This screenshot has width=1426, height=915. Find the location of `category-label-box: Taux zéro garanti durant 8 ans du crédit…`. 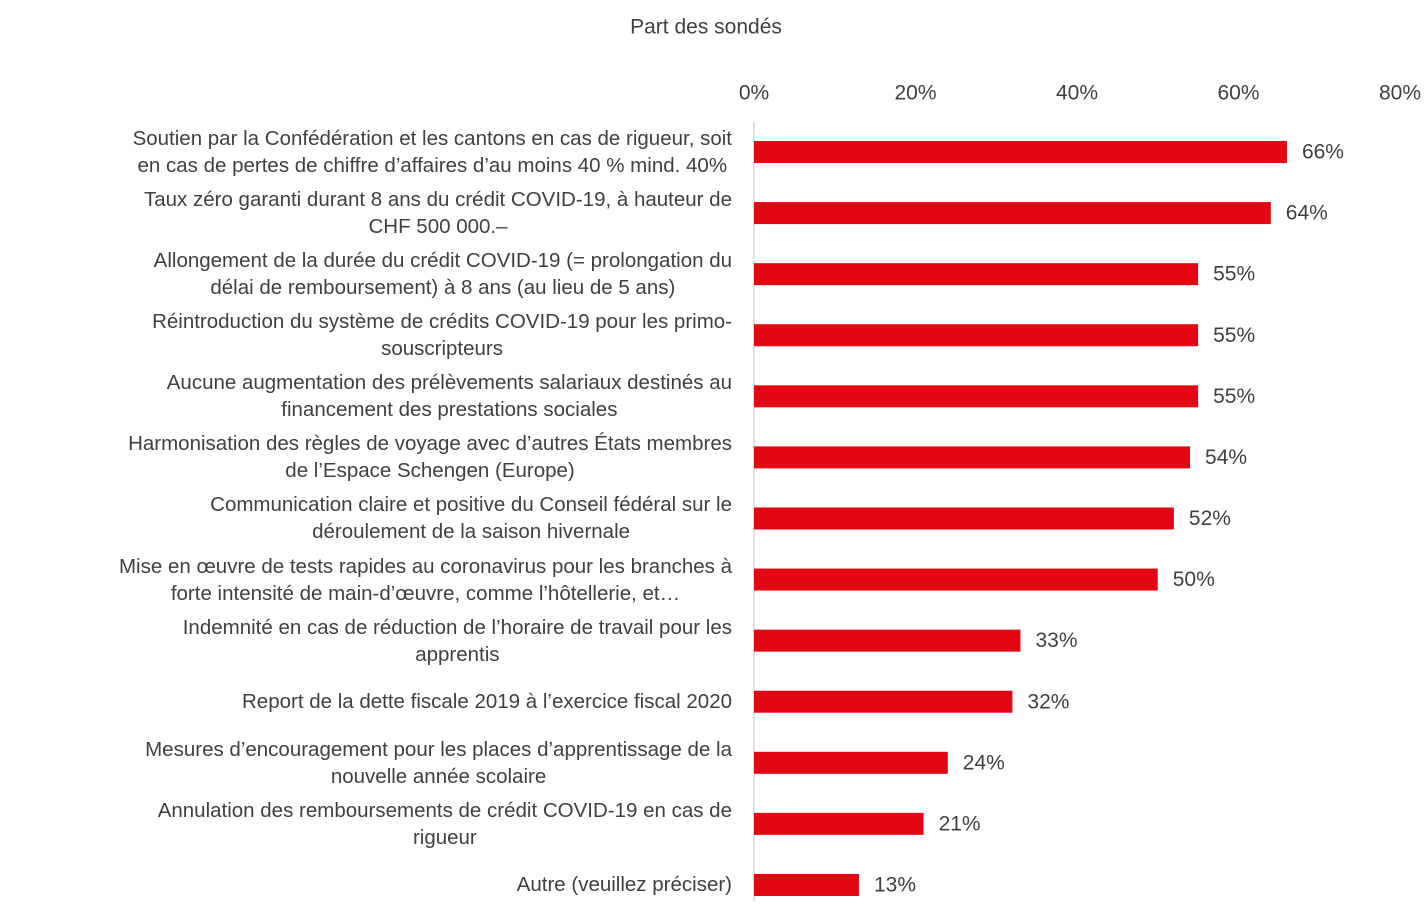

category-label-box: Taux zéro garanti durant 8 ans du crédit… is located at coordinates (366, 213).